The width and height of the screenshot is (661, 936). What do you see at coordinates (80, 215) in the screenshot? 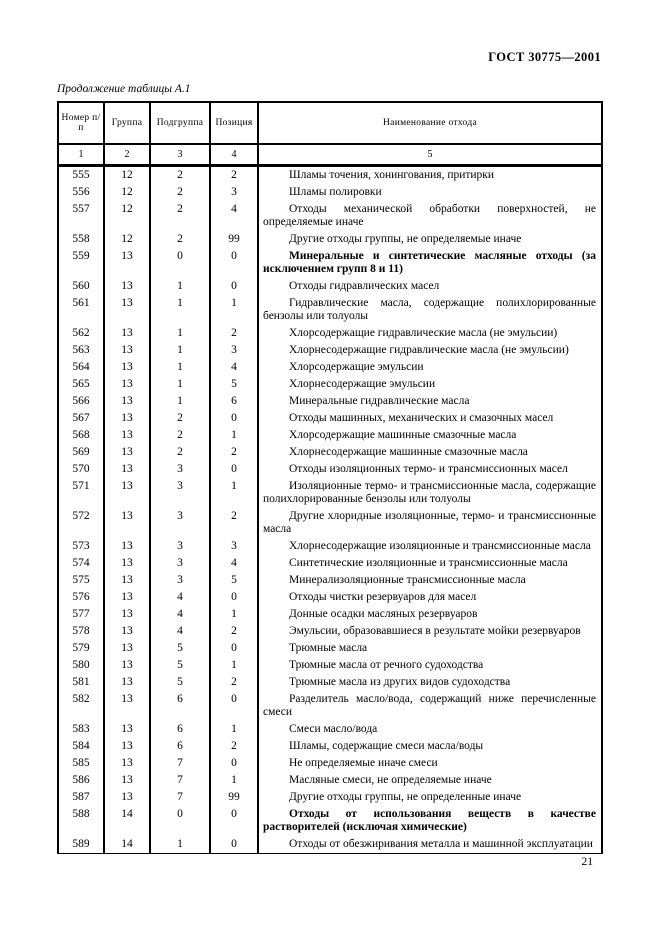
I see `cell-number: 557` at bounding box center [80, 215].